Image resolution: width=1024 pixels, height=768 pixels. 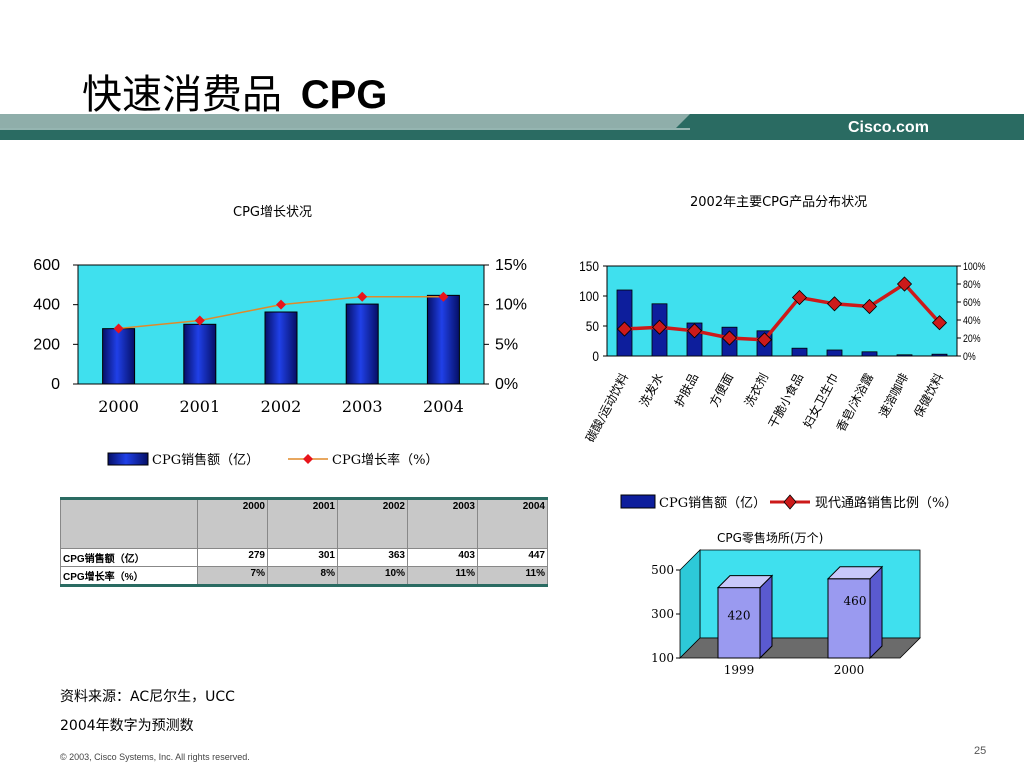 I want to click on table-cell: 447, so click(x=512, y=557).